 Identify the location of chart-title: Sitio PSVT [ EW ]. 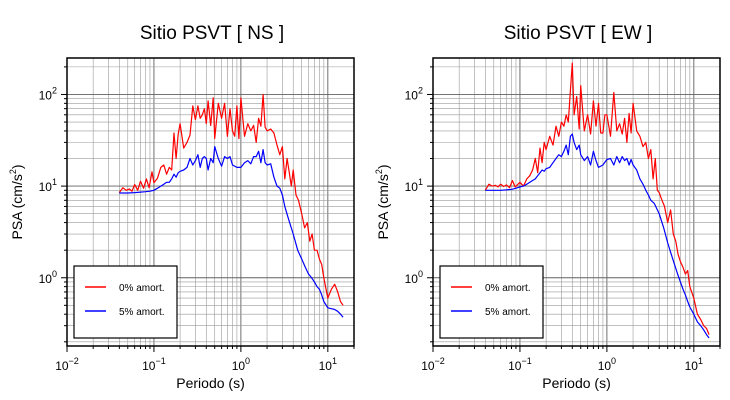
(578, 33).